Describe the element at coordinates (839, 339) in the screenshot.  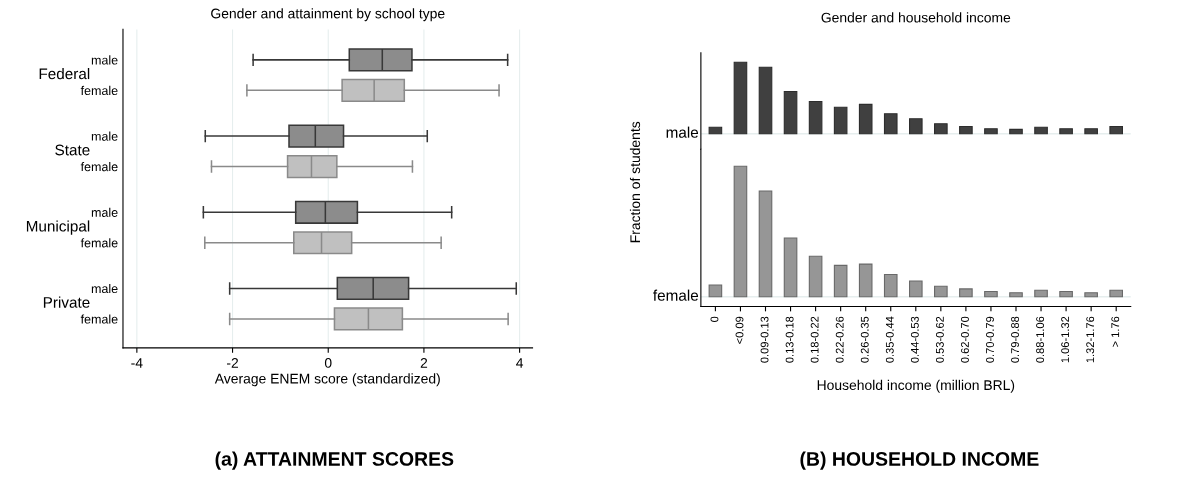
I see `x-tick-label: 0.22-0.26` at that location.